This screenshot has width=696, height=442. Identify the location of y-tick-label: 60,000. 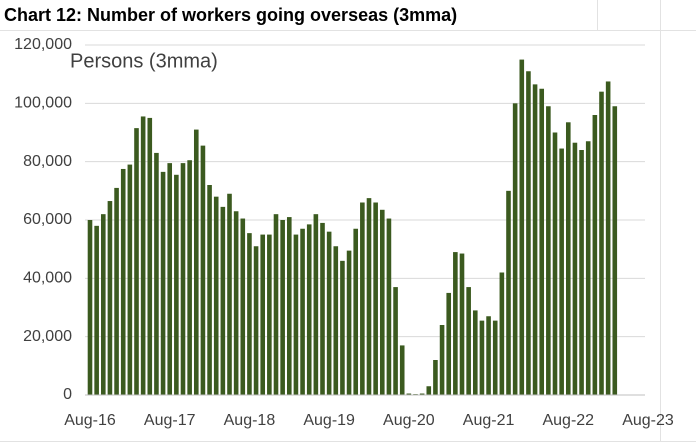
(47, 219).